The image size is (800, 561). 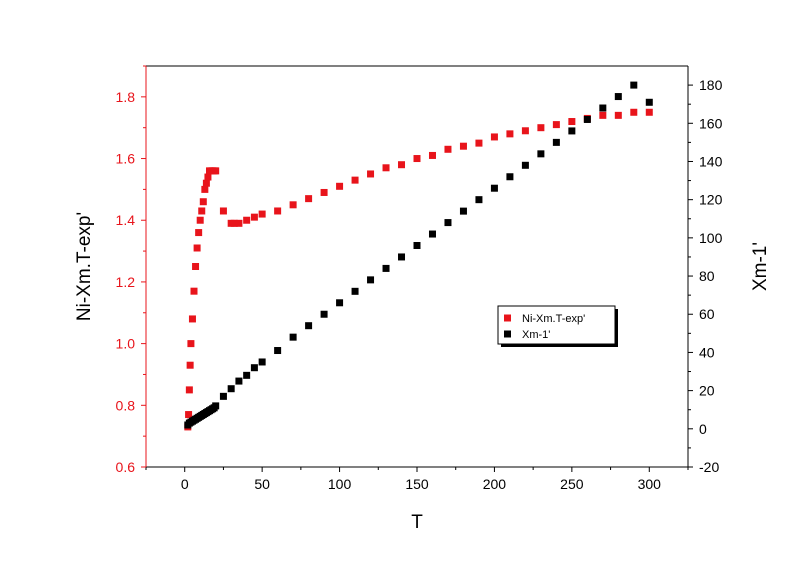 What do you see at coordinates (709, 467) in the screenshot?
I see `right-y-tick-label: -20` at bounding box center [709, 467].